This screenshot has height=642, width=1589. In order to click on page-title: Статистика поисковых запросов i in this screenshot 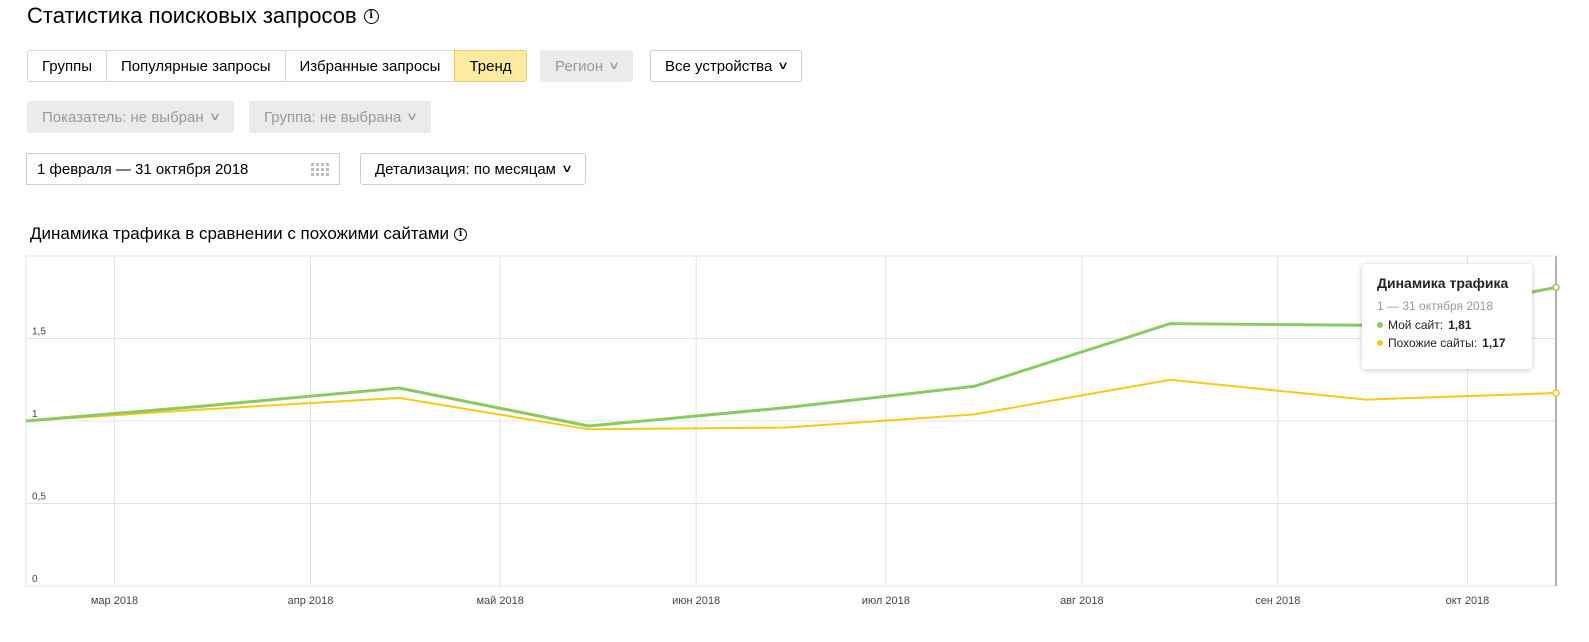, I will do `click(203, 16)`.